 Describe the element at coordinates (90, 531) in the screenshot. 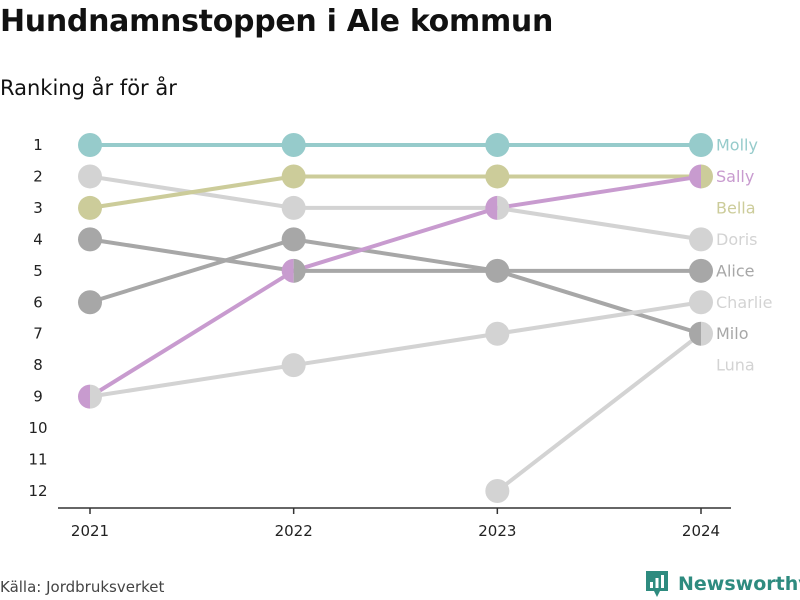

I see `x-tick-label: 2021` at that location.